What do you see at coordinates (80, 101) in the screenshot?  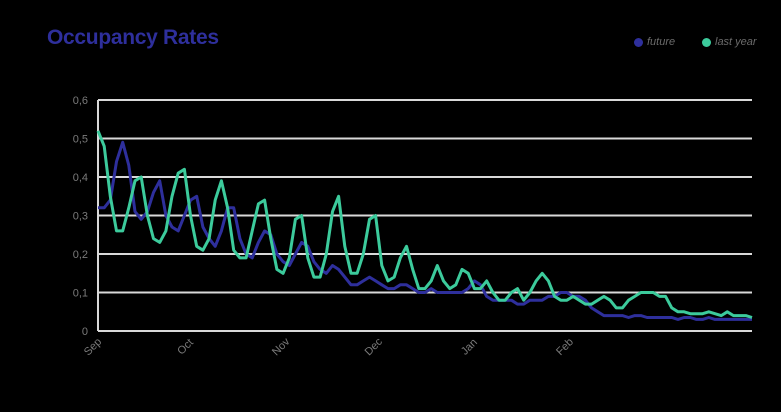 I see `y-tick-label: 0,6` at bounding box center [80, 101].